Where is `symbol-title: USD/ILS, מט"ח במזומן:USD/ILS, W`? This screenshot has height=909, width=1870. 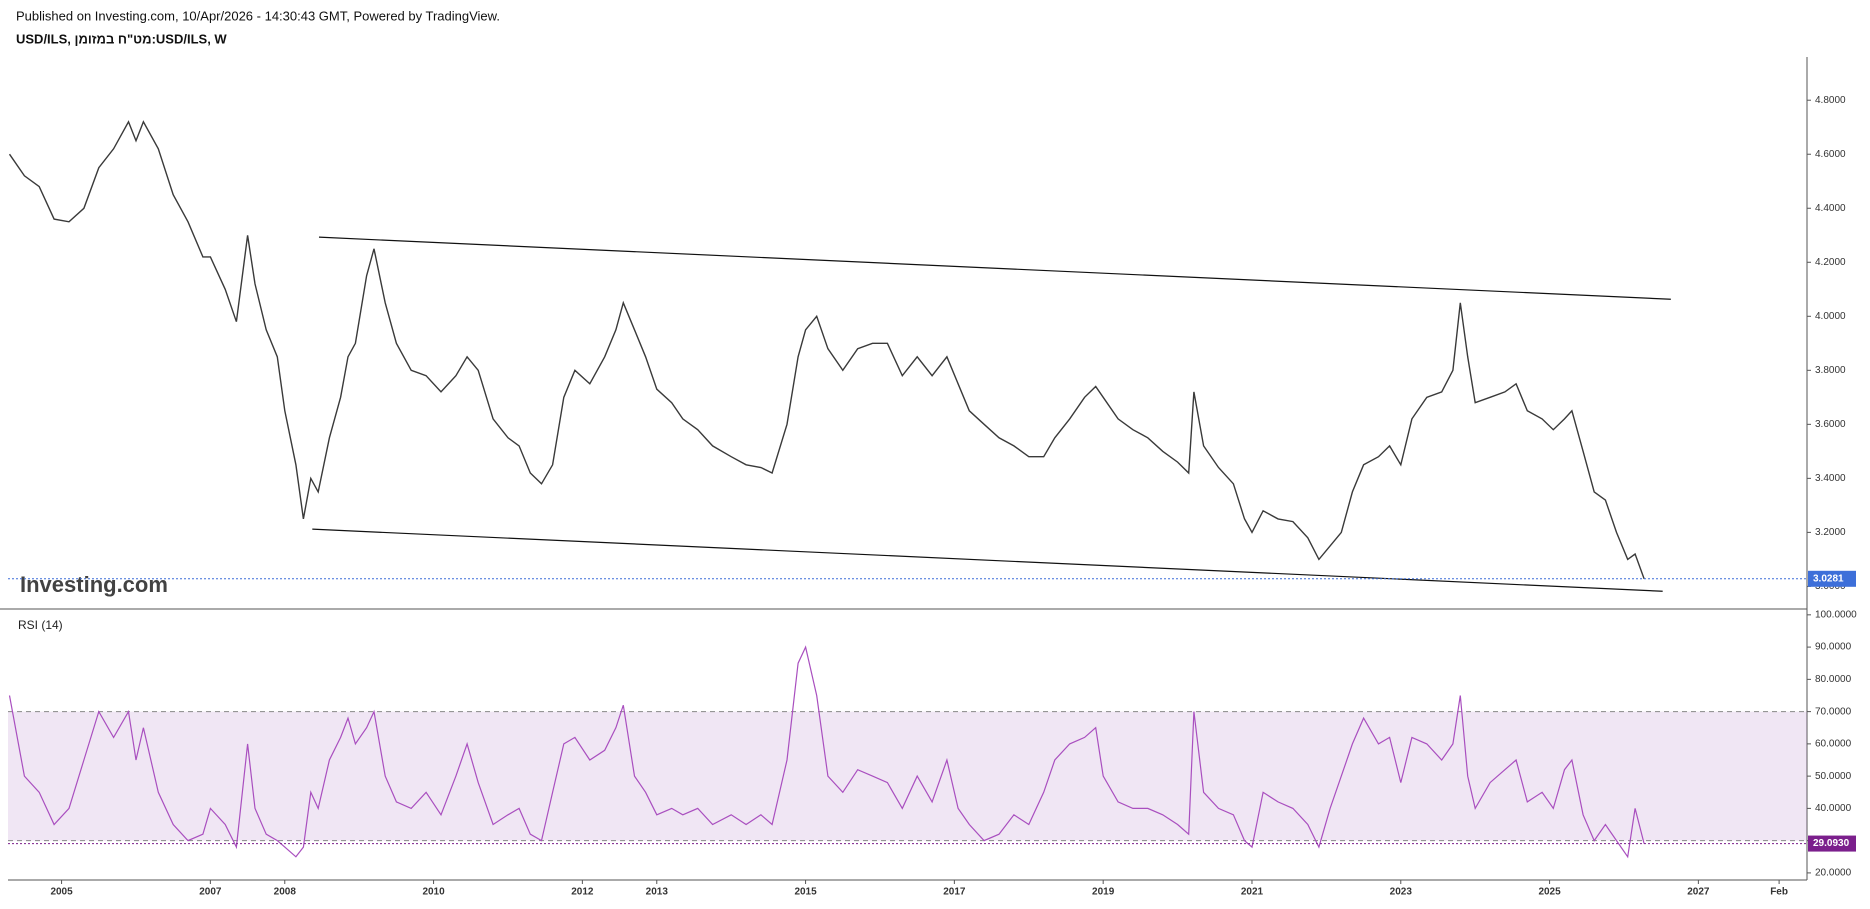 symbol-title: USD/ILS, מט"ח במזומן:USD/ILS, W is located at coordinates (121, 38).